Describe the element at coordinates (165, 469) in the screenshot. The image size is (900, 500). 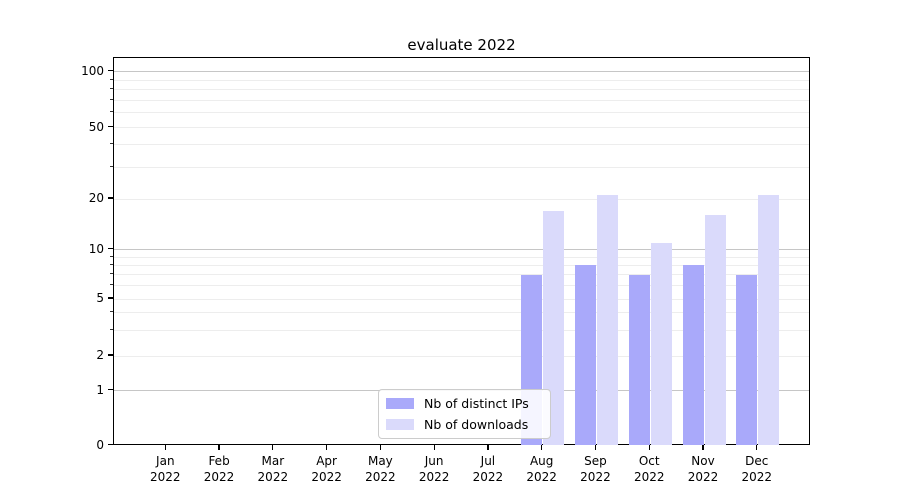
I see `x-tick-label: Jan 2022` at that location.